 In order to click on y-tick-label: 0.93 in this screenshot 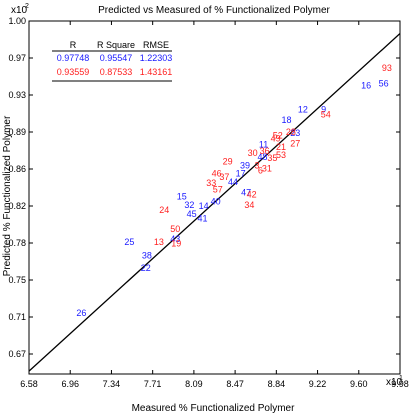, I will do `click(17, 95)`.